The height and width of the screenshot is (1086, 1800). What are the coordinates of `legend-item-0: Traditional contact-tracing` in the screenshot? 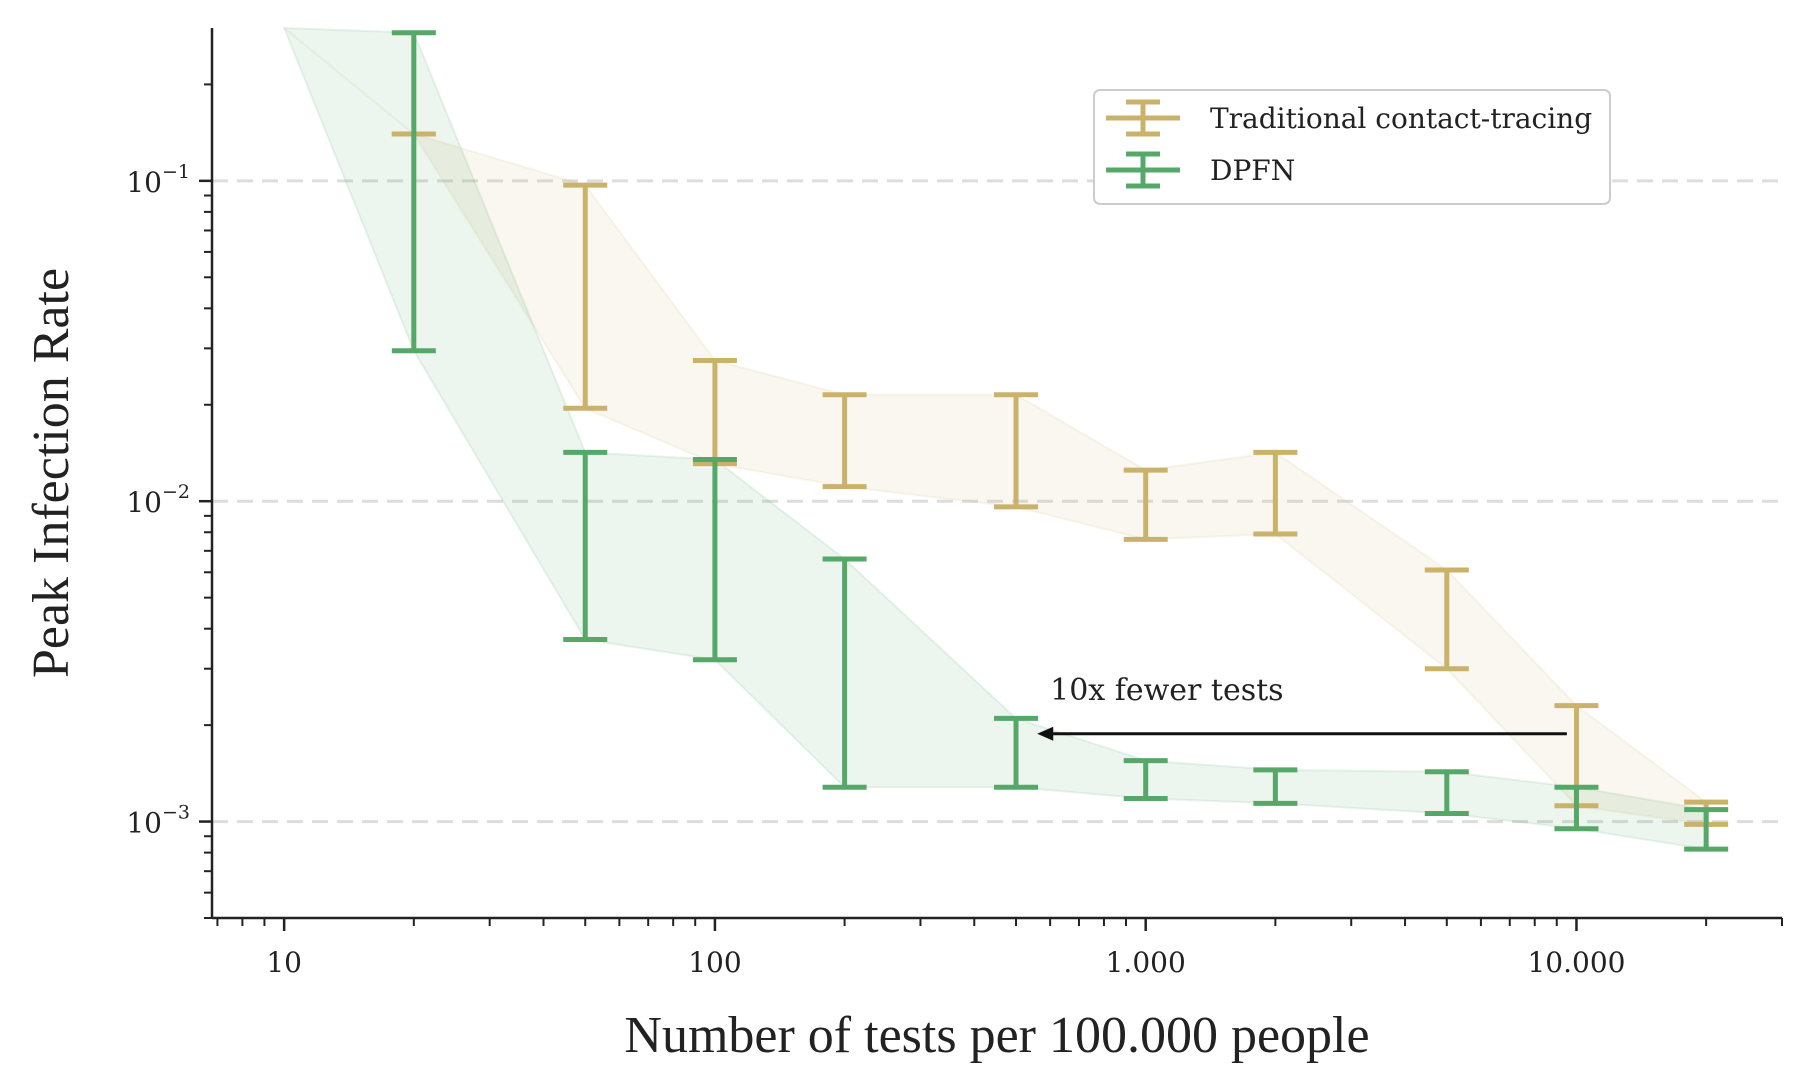 It's located at (1349, 118).